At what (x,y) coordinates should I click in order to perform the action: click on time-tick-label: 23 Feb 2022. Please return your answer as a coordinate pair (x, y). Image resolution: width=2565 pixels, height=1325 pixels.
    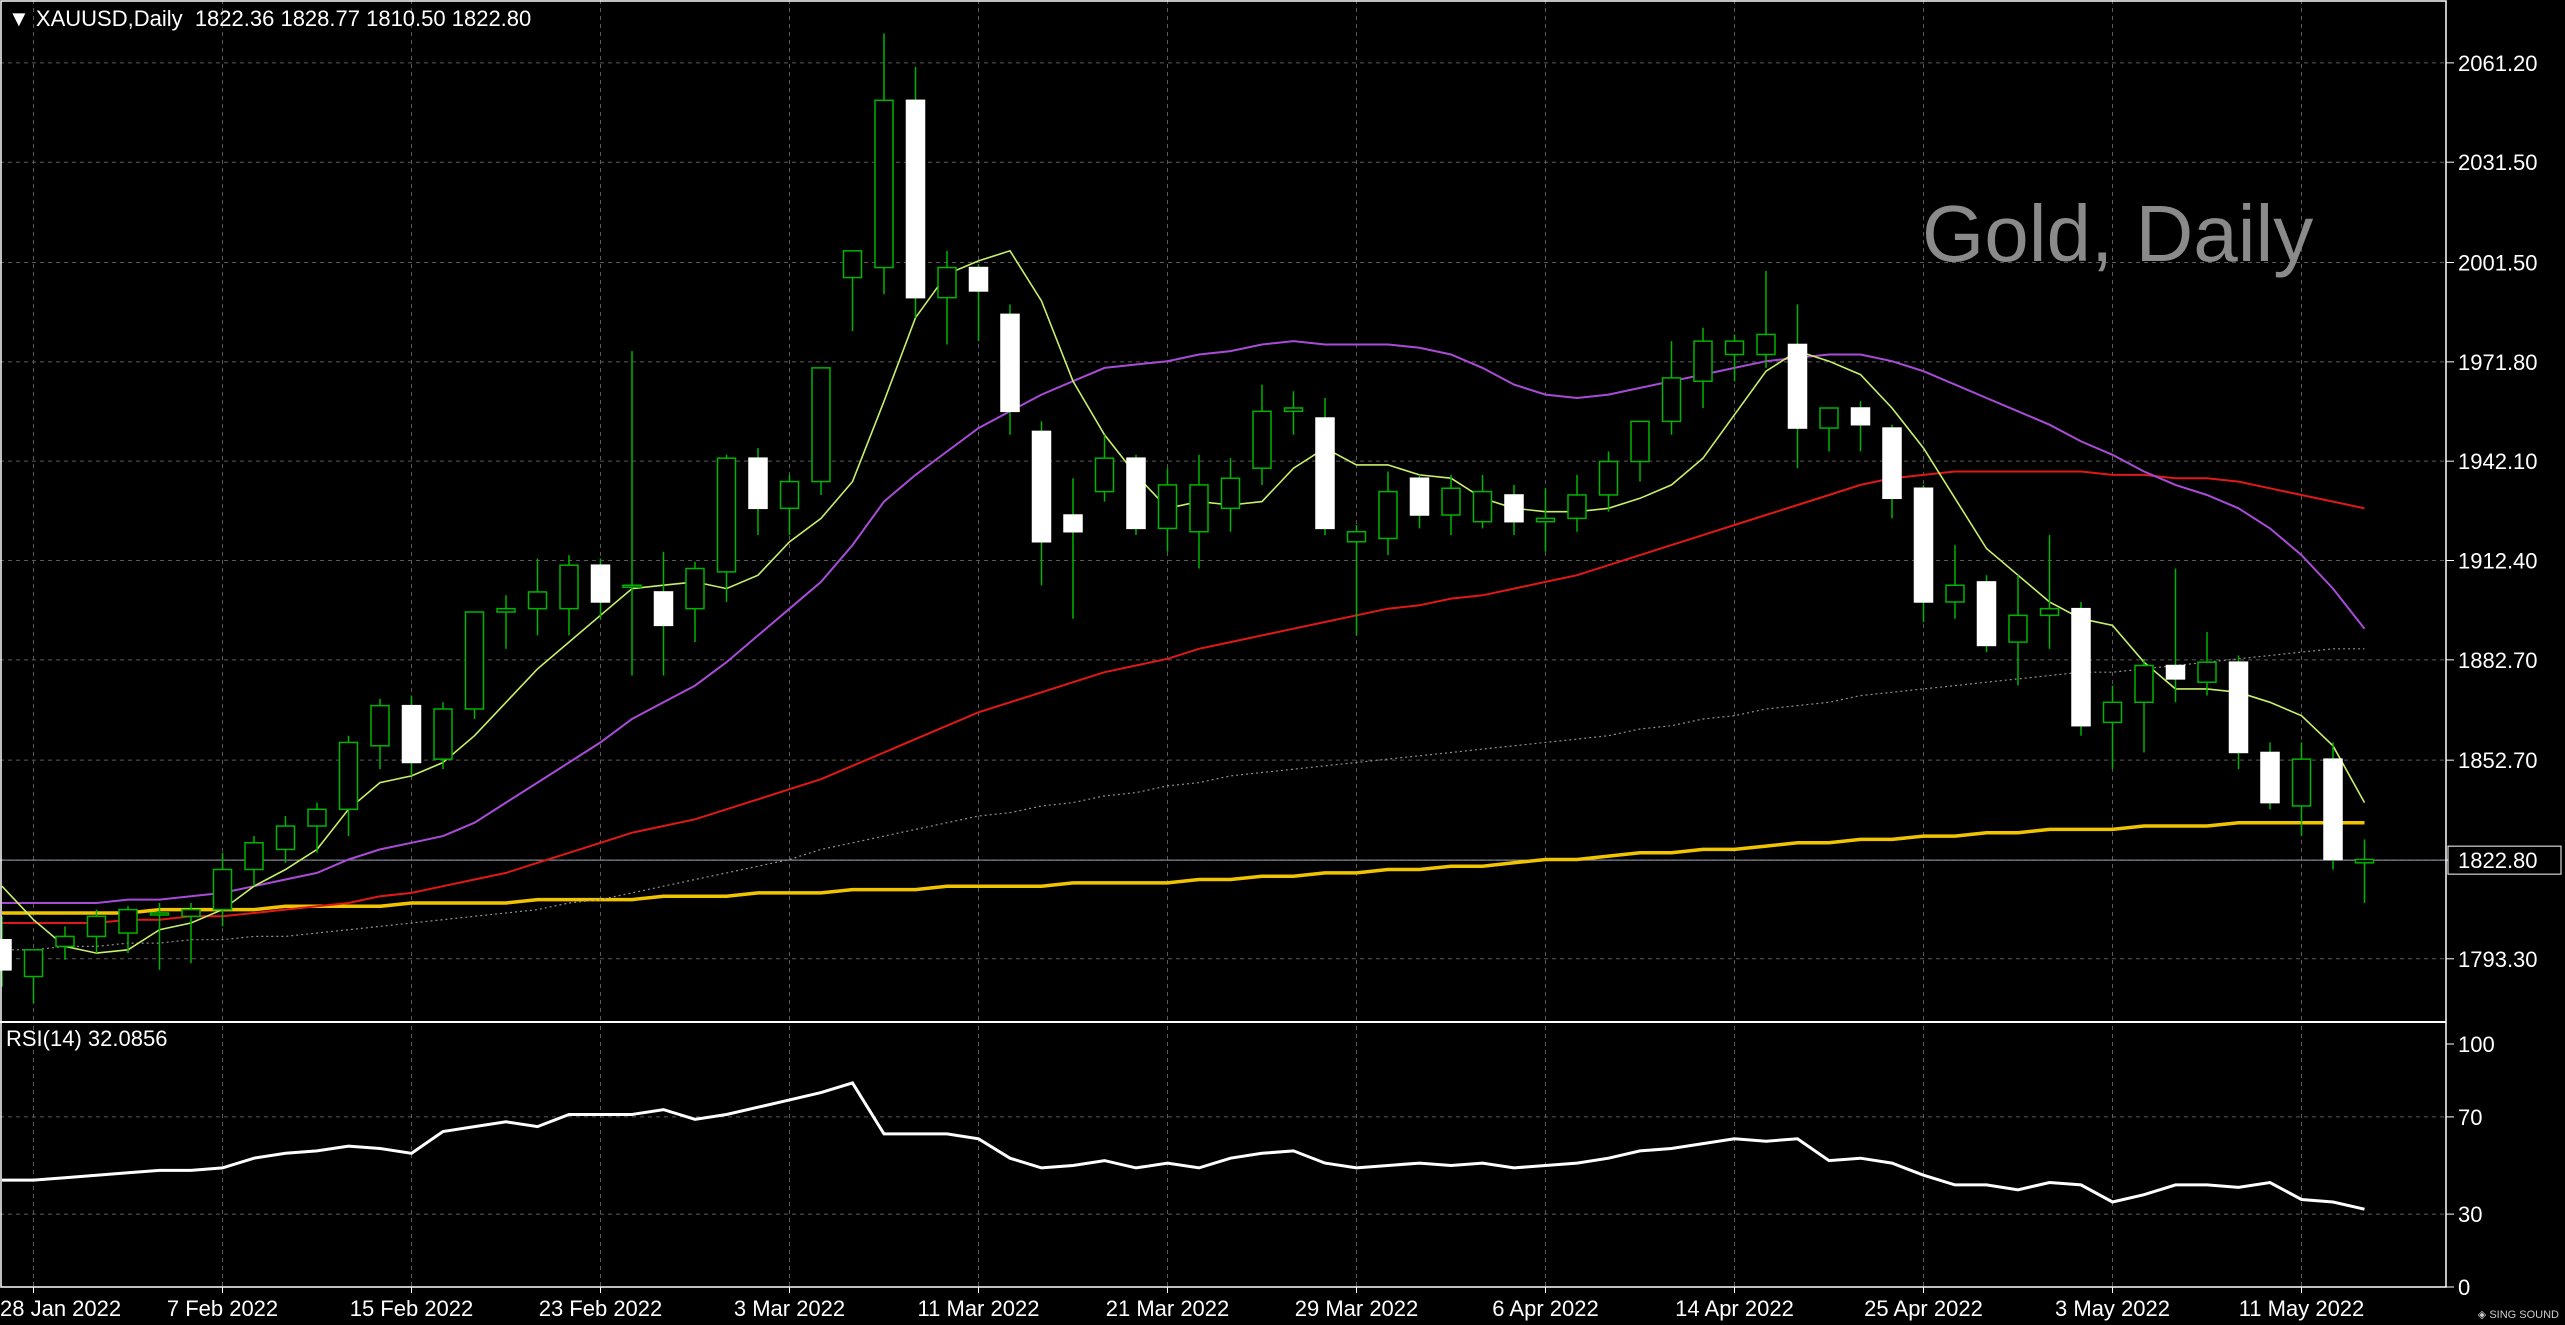
    Looking at the image, I should click on (601, 1308).